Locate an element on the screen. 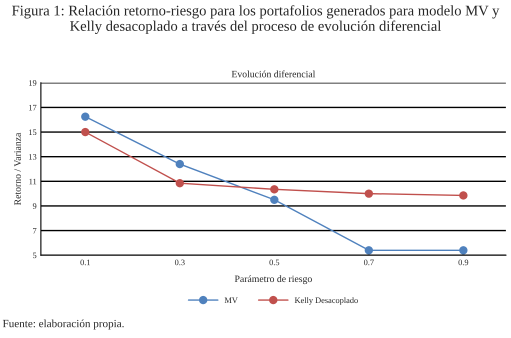  chart-subtitle: Evolución diferencial is located at coordinates (274, 74).